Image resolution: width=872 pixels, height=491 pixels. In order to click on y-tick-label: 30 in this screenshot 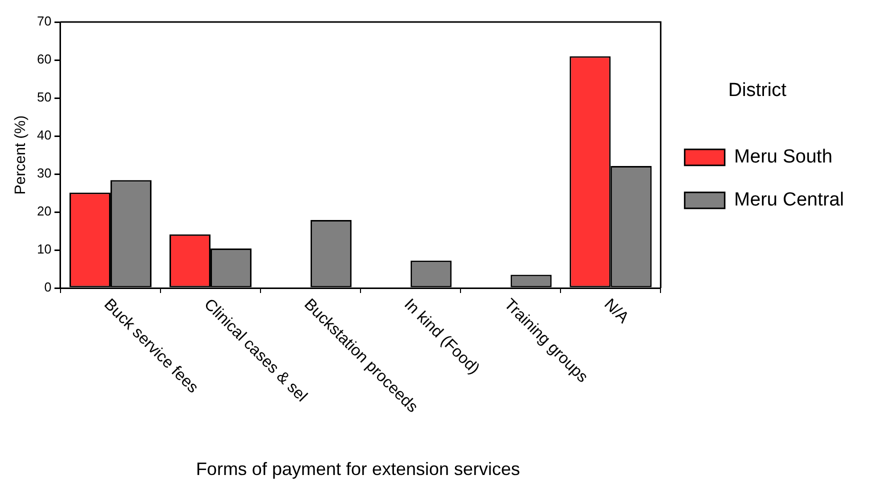, I will do `click(44, 173)`.